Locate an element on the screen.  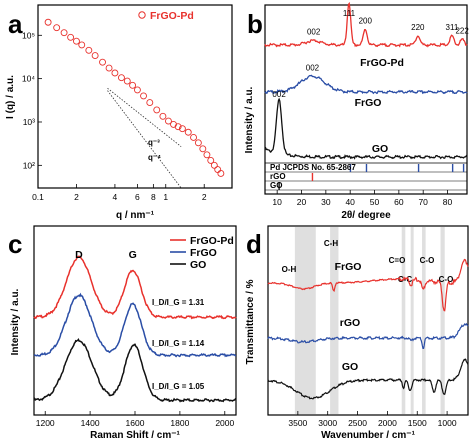
panel-d-series-label: GO is located at coordinates (350, 367).